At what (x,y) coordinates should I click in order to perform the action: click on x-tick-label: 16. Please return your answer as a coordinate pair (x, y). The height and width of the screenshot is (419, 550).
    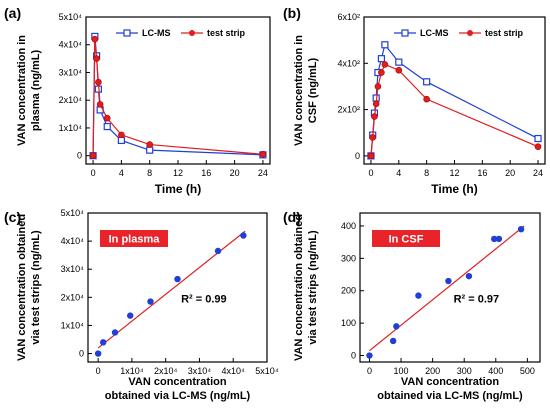
    Looking at the image, I should click on (206, 173).